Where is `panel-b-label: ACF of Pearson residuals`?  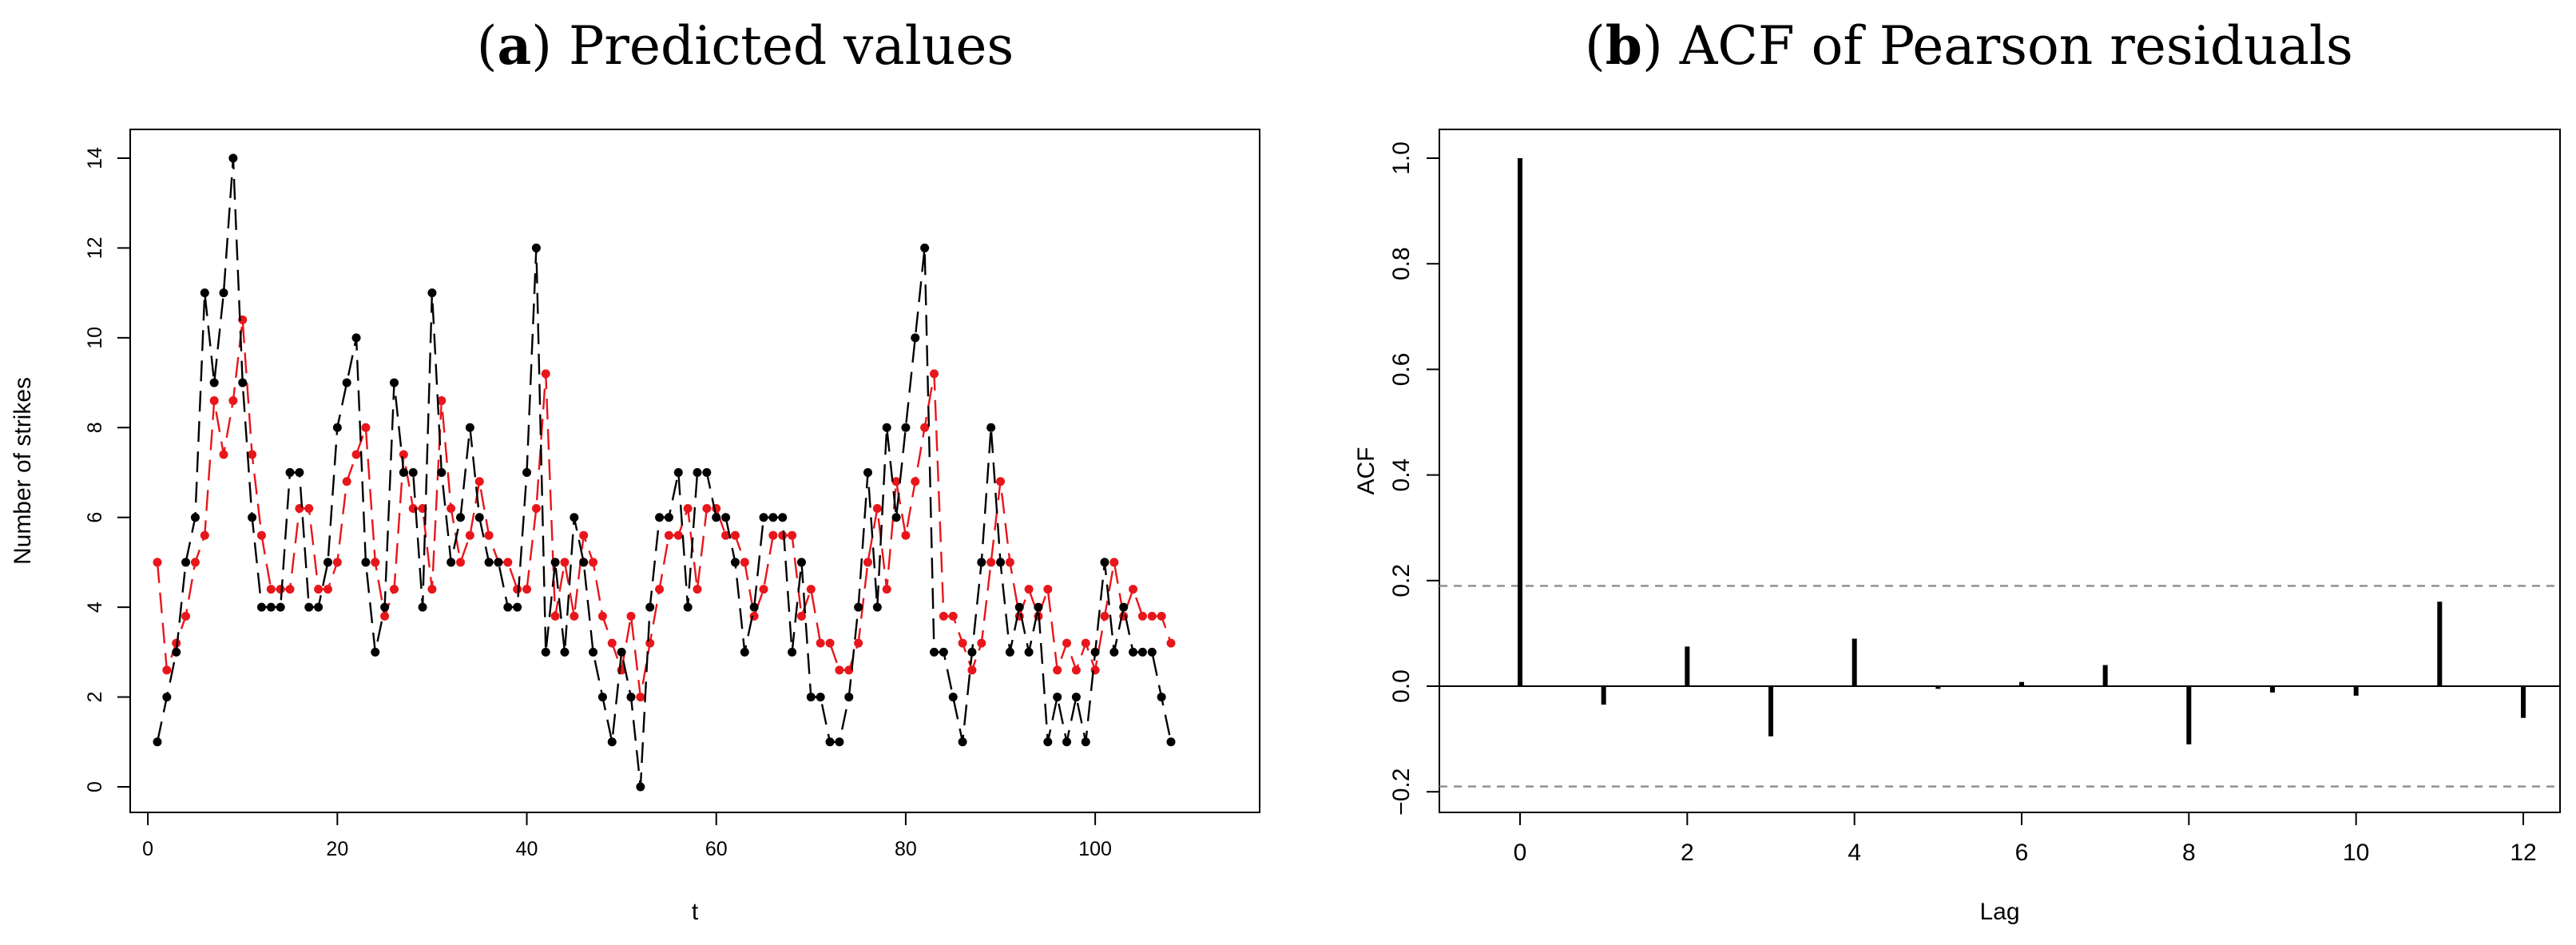 panel-b-label: ACF of Pearson residuals is located at coordinates (2016, 46).